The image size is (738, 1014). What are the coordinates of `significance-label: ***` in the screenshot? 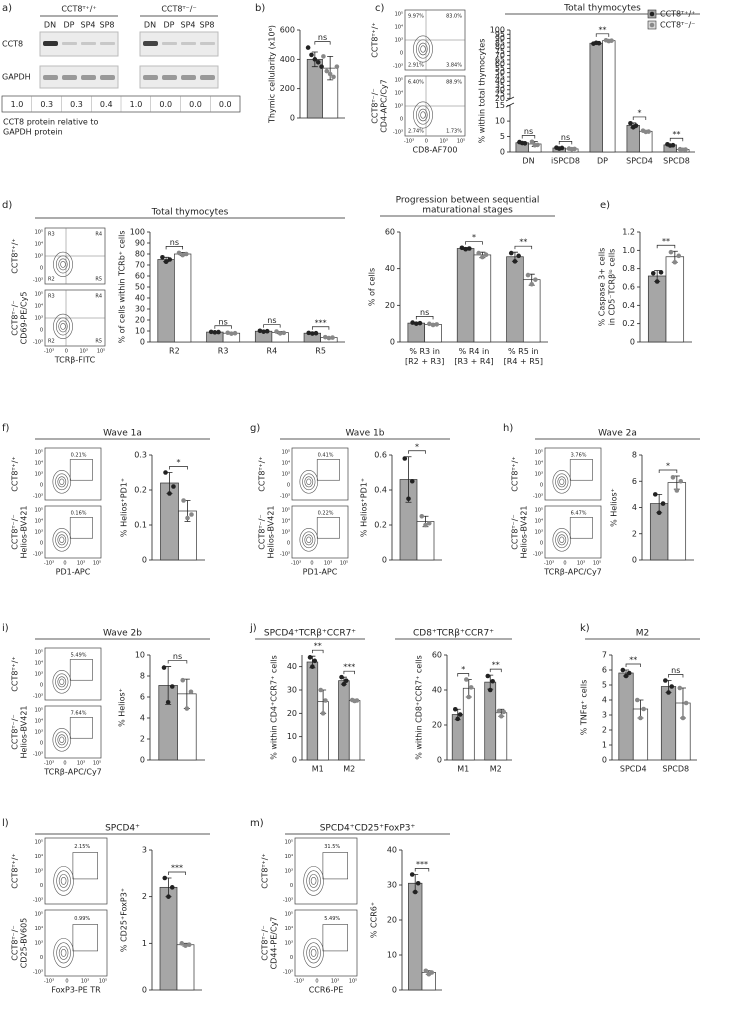 It's located at (349, 667).